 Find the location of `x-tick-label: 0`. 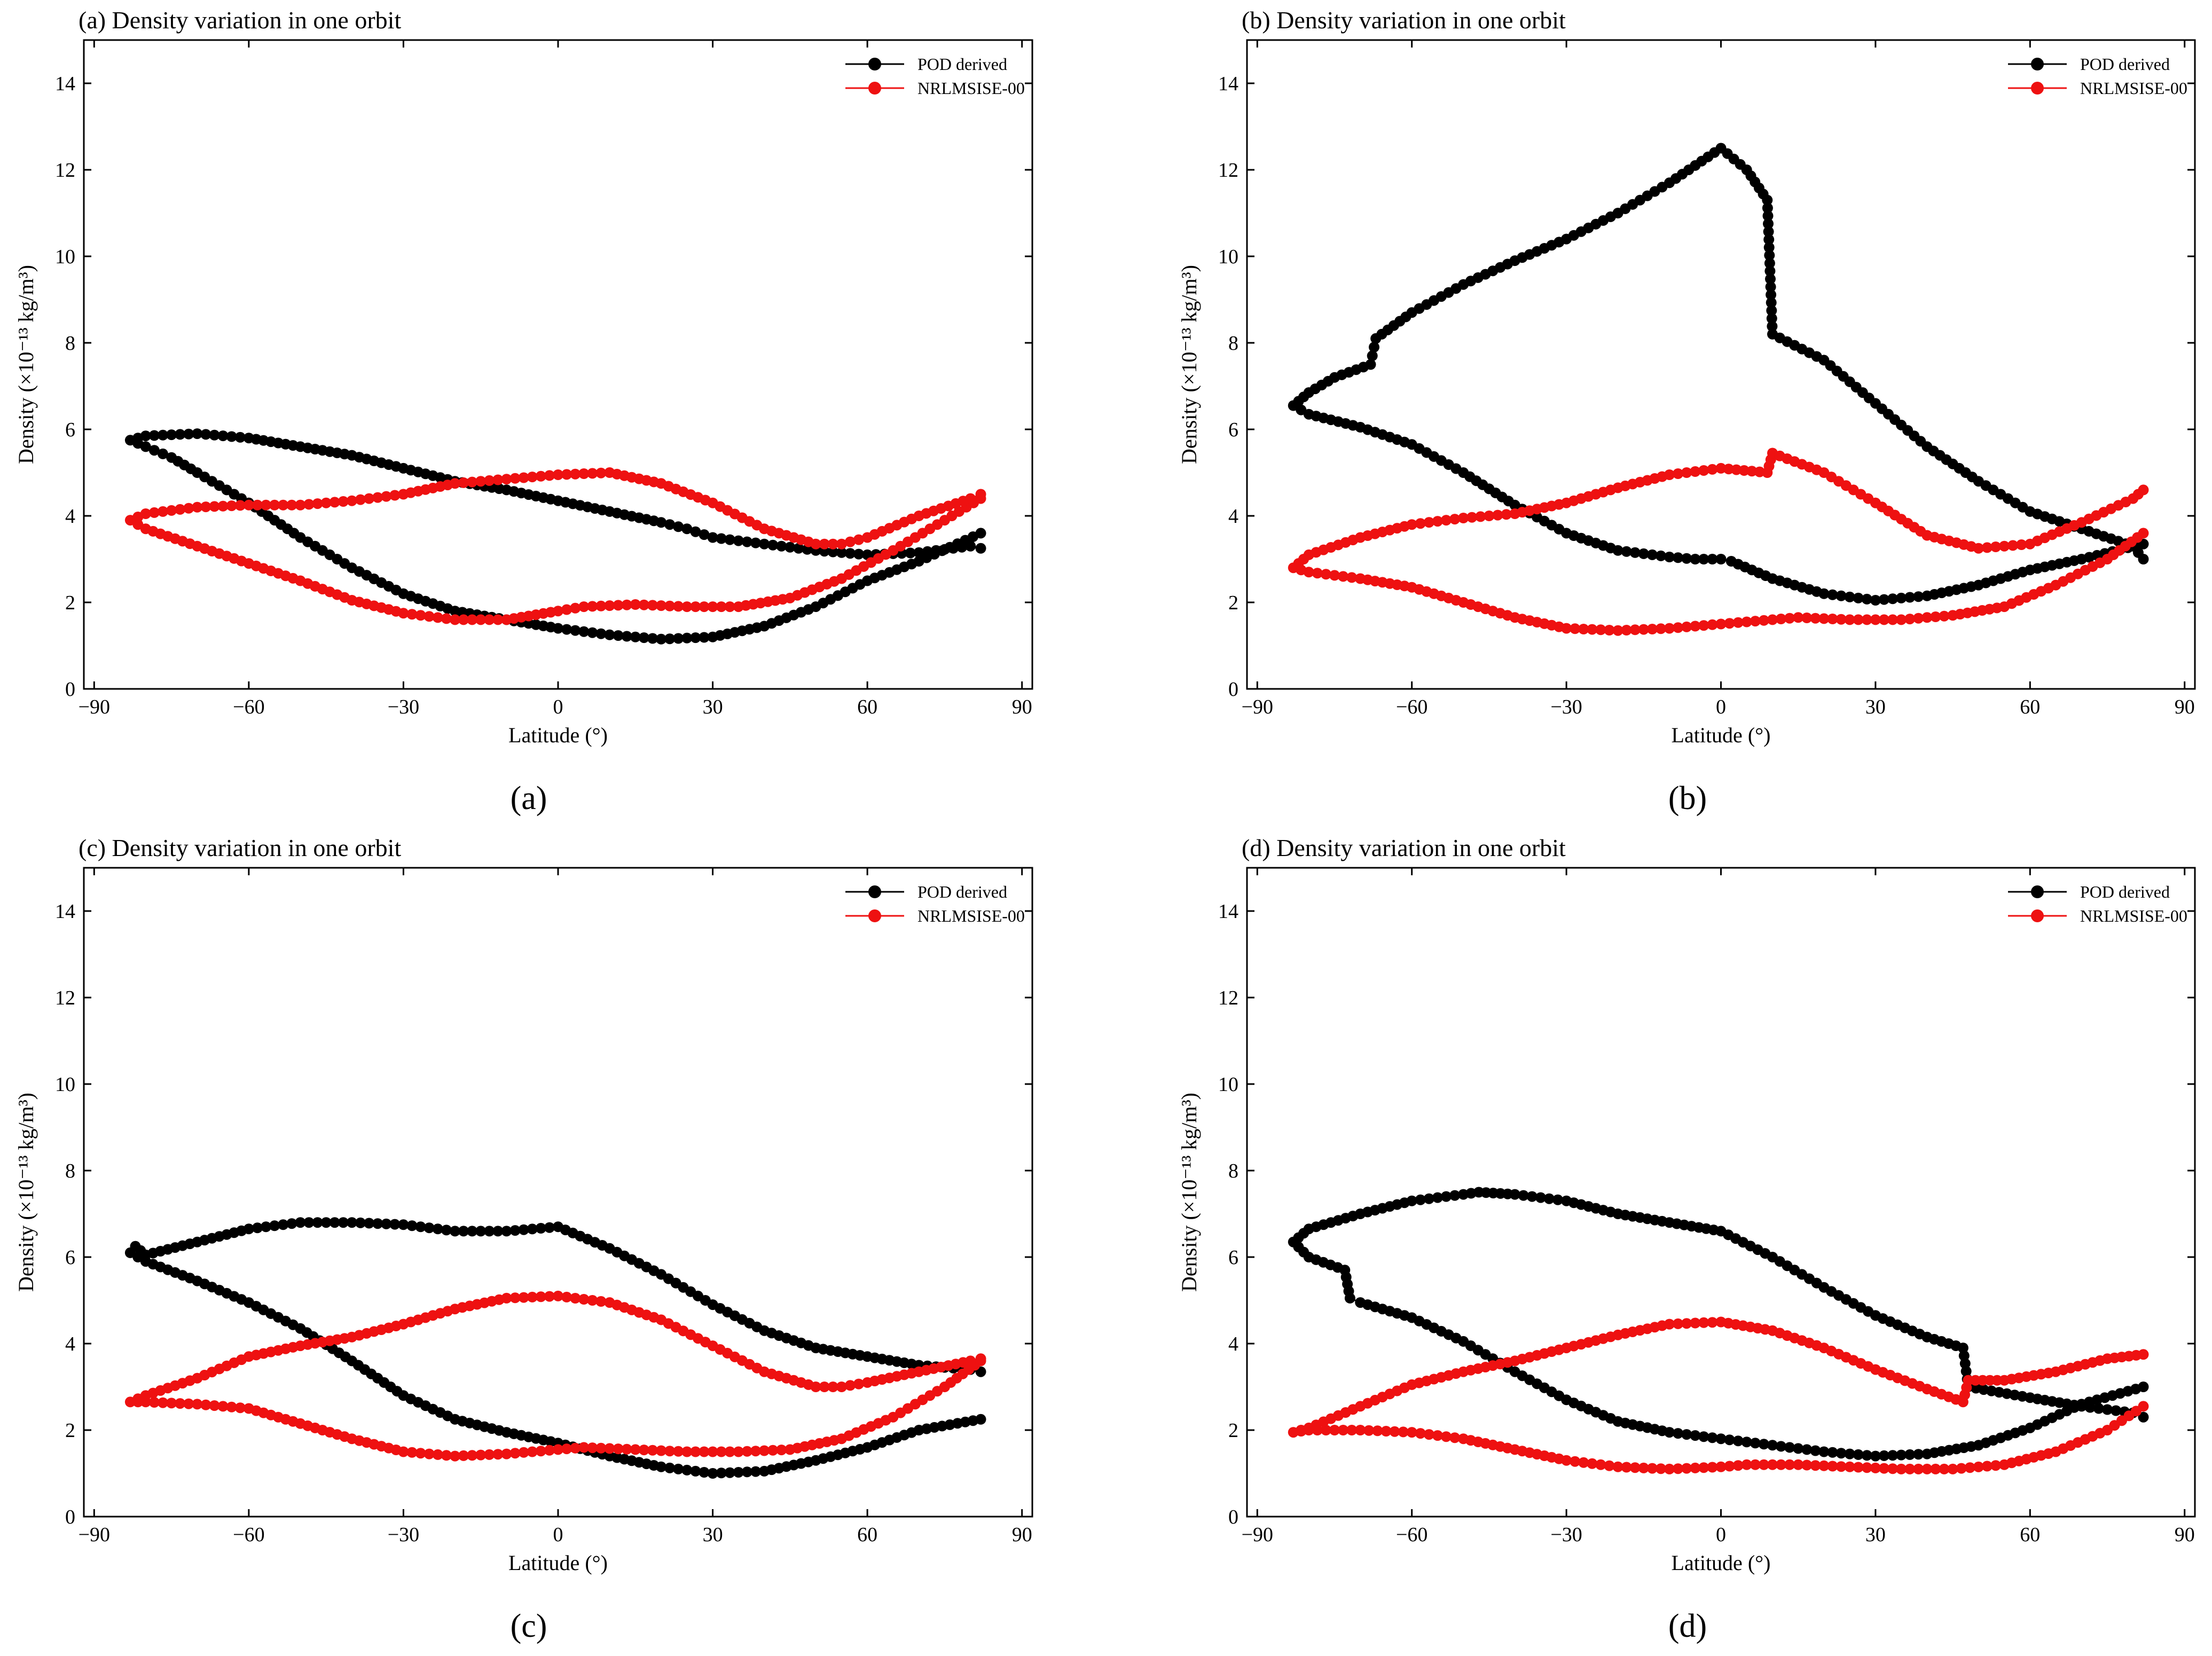

x-tick-label: 0 is located at coordinates (1721, 707).